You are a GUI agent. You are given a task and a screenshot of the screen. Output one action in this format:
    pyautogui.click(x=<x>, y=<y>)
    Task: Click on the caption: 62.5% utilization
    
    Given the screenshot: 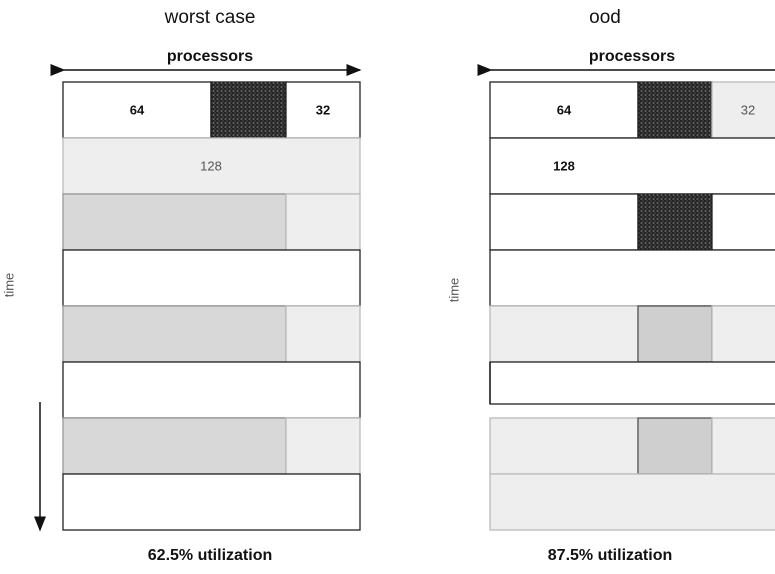 What is the action you would take?
    pyautogui.click(x=210, y=555)
    